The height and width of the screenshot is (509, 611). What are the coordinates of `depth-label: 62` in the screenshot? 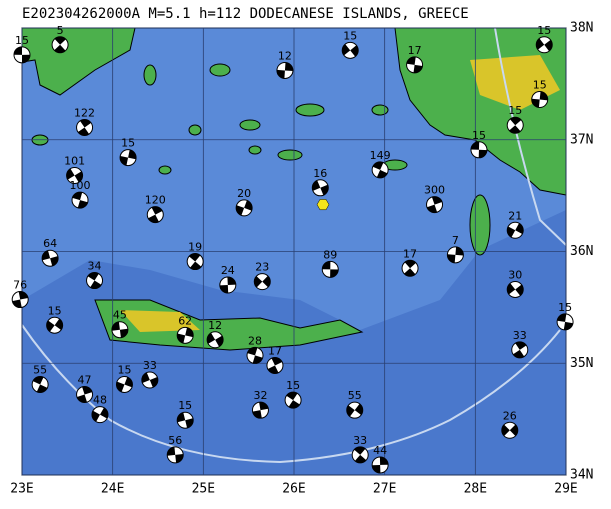 It's located at (185, 320).